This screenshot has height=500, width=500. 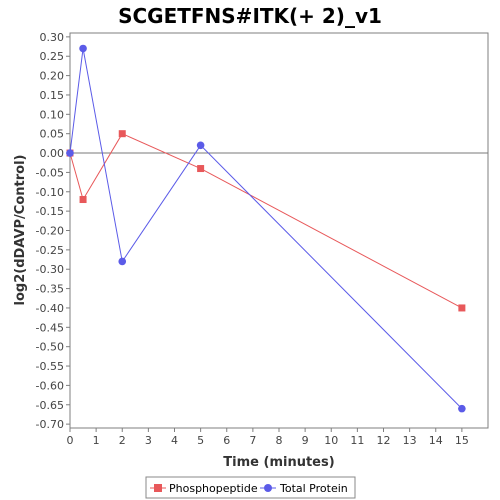 What do you see at coordinates (305, 440) in the screenshot?
I see `x-tick-label: 9` at bounding box center [305, 440].